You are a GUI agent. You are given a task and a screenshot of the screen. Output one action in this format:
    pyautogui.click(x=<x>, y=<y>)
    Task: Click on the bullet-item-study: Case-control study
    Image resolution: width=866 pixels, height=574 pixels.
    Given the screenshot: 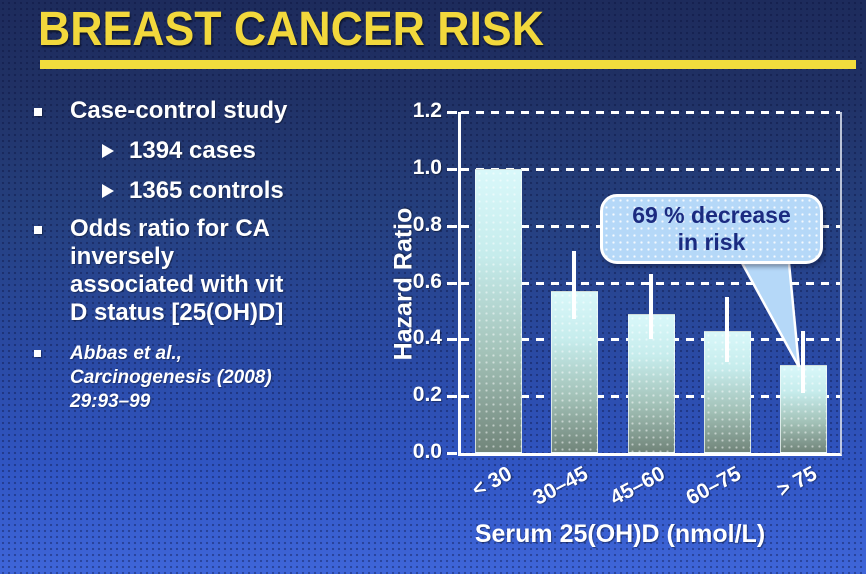 What is the action you would take?
    pyautogui.click(x=200, y=111)
    